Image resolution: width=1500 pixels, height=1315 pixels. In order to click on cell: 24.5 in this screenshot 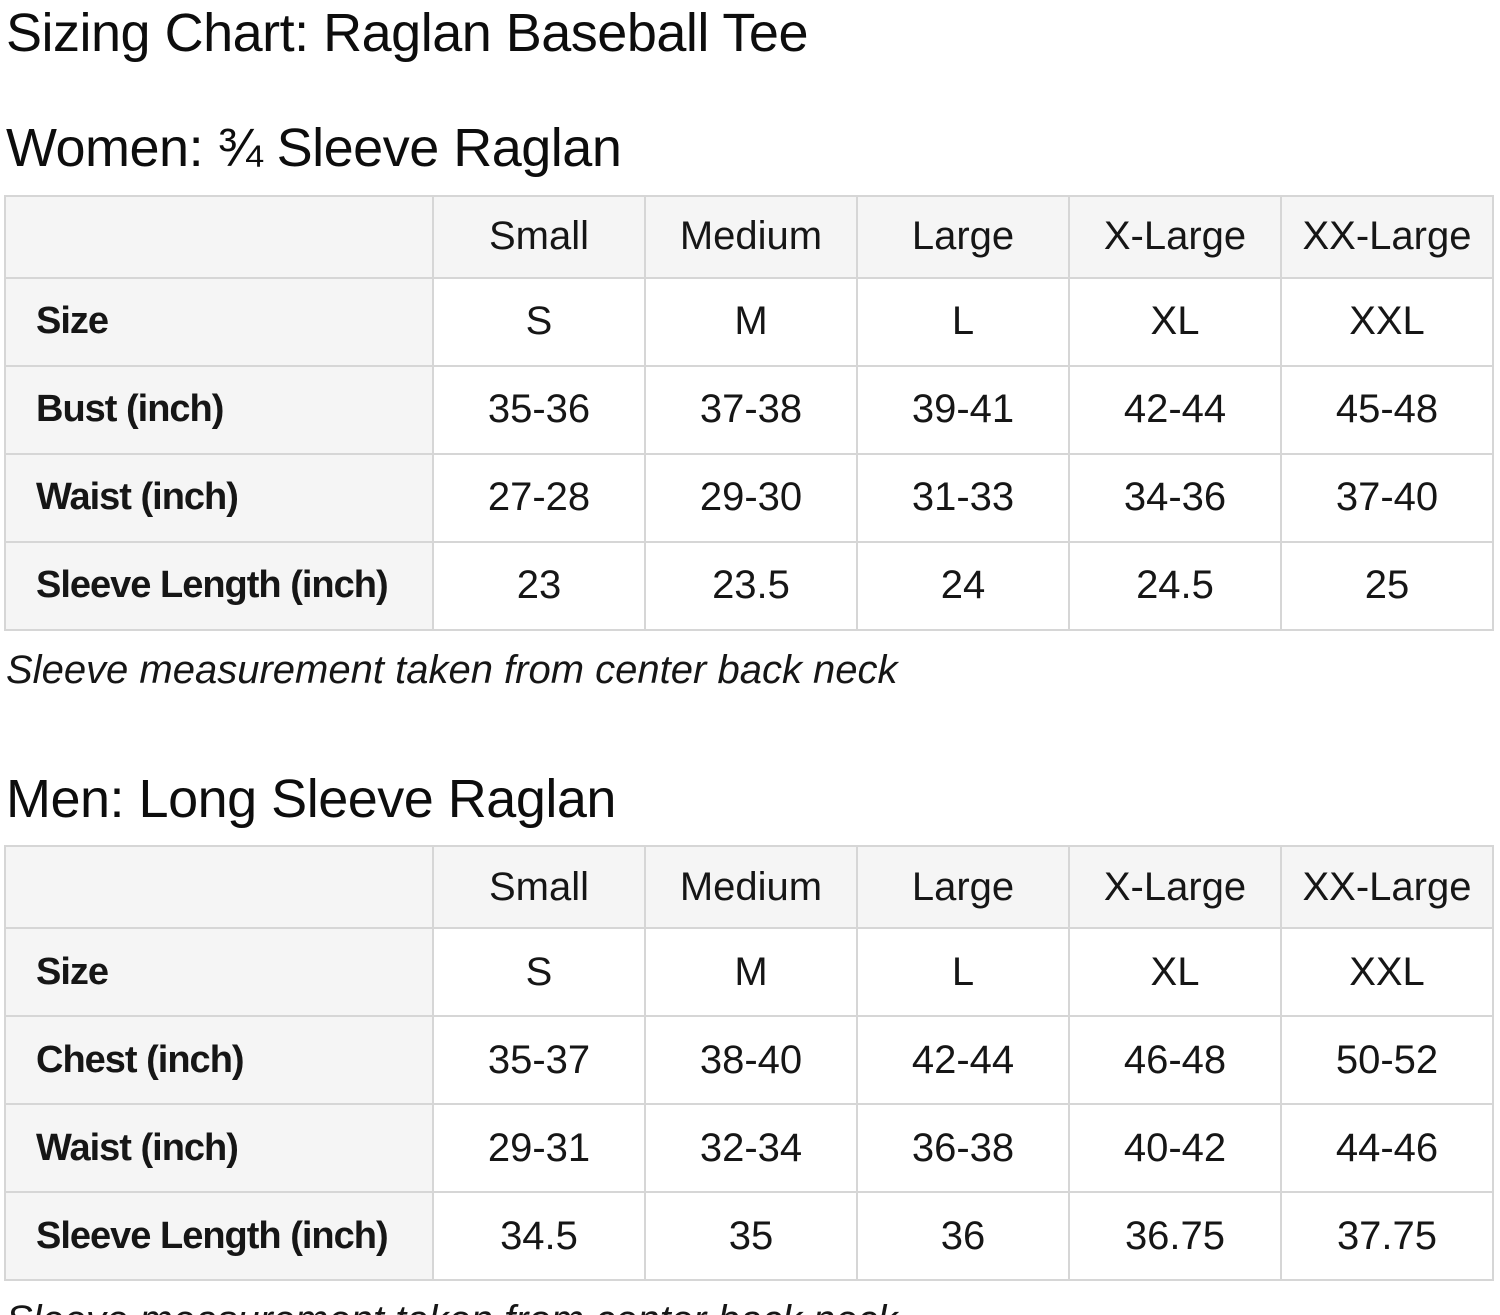, I will do `click(1175, 585)`.